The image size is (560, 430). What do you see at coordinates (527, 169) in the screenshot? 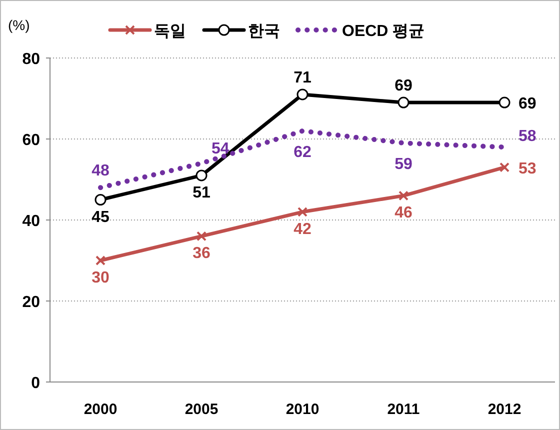
I see `data-label: 53` at bounding box center [527, 169].